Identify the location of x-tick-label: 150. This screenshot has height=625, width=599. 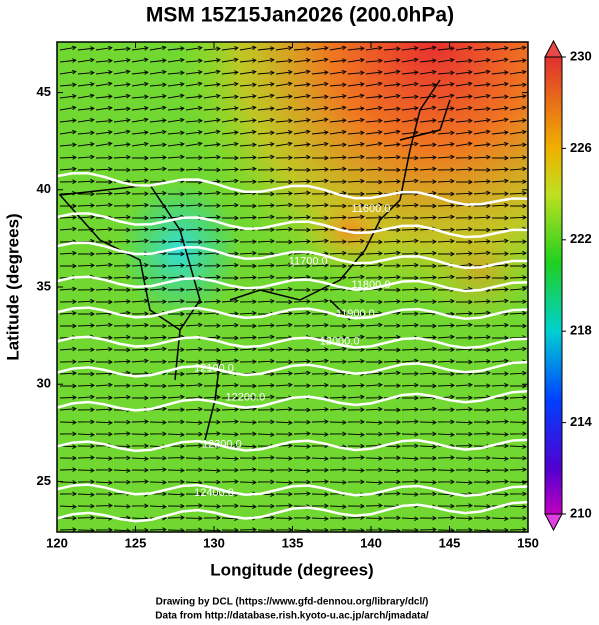
(528, 542).